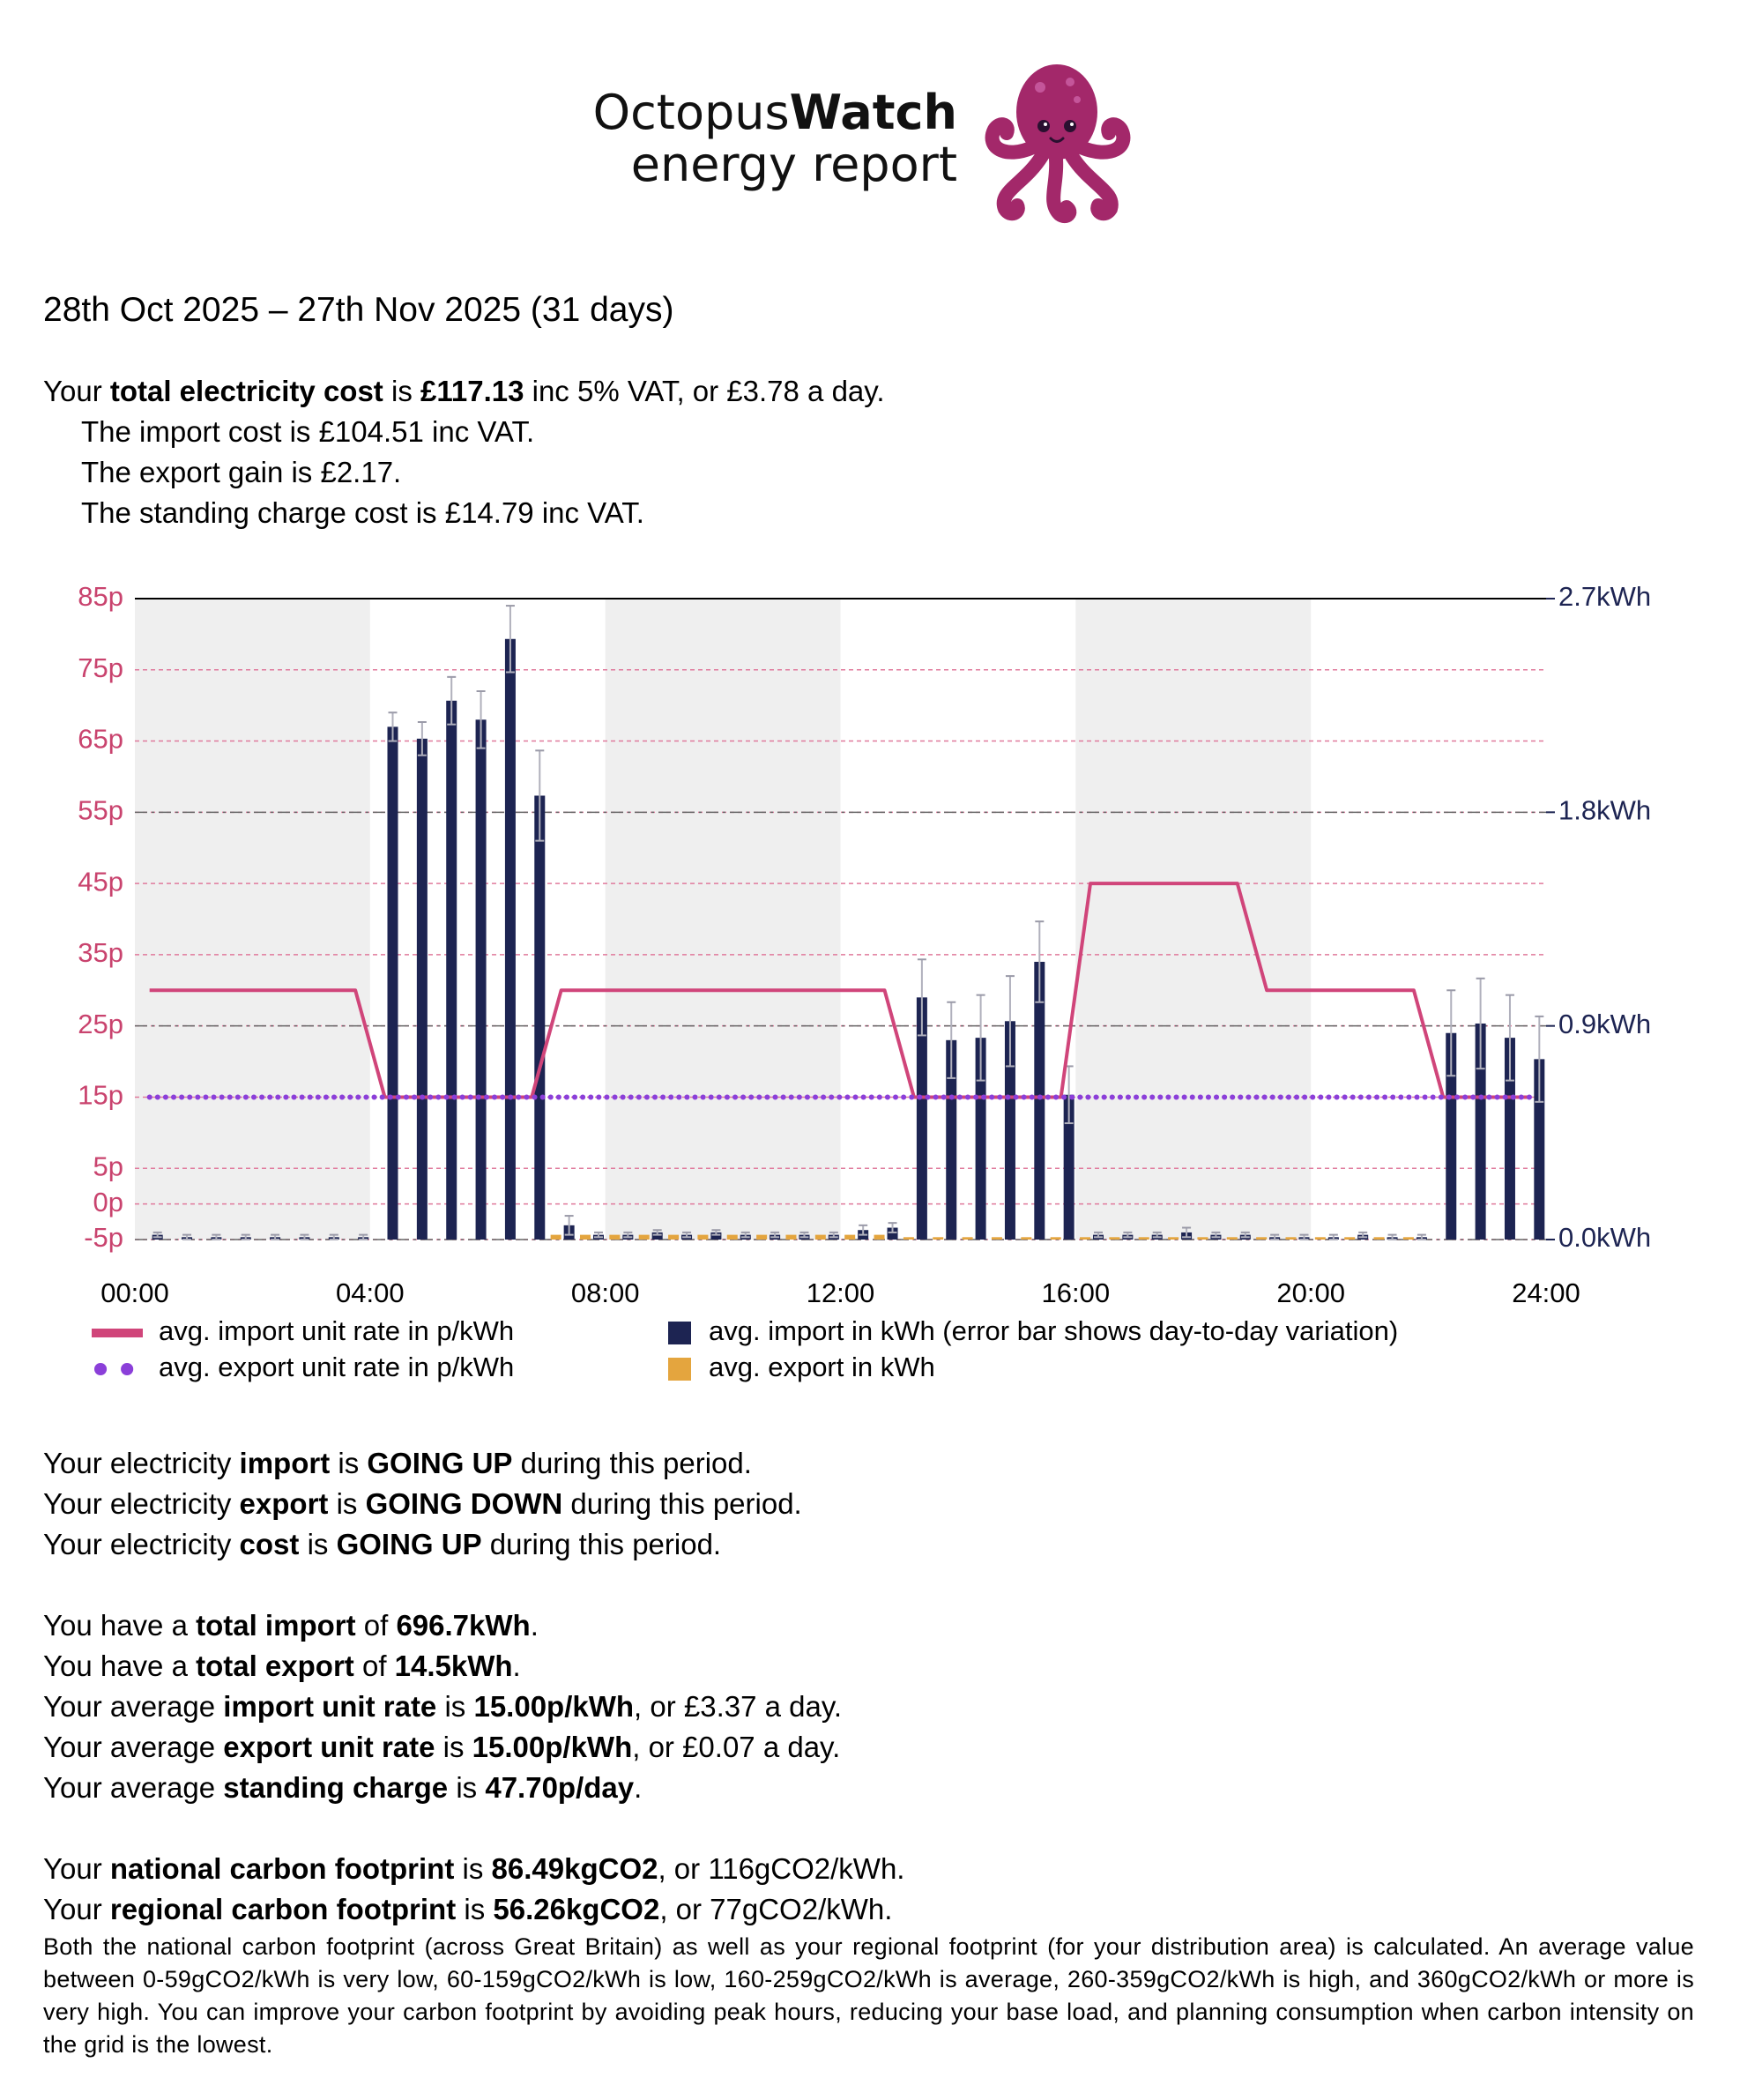 The image size is (1740, 2100). Describe the element at coordinates (736, 1747) in the screenshot. I see `text: , or £0.07 a day.` at that location.